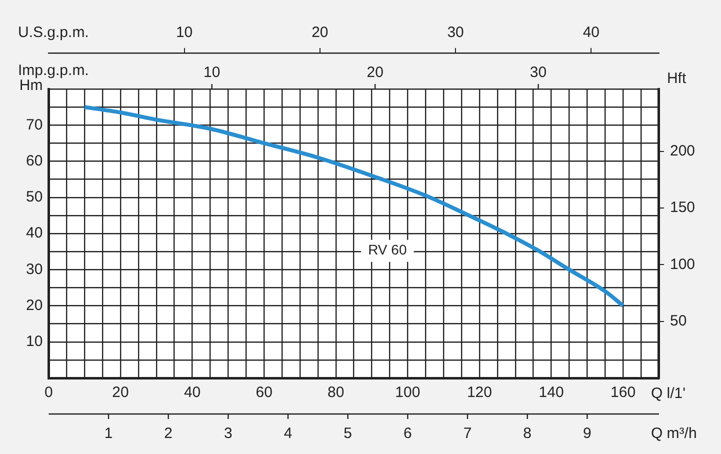 This screenshot has height=454, width=721. Describe the element at coordinates (623, 393) in the screenshot. I see `x-tick-label: 160` at that location.